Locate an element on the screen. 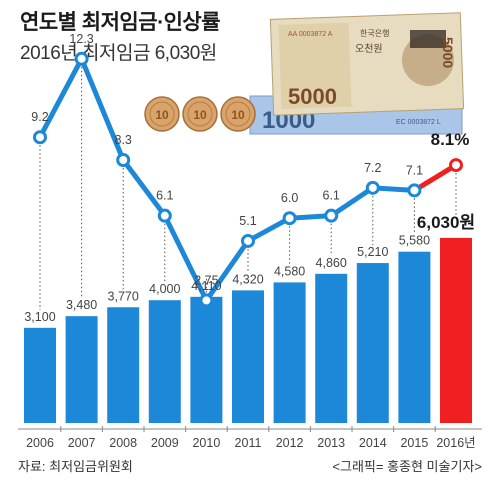 The image size is (500, 491). bar-2012 is located at coordinates (289, 352).